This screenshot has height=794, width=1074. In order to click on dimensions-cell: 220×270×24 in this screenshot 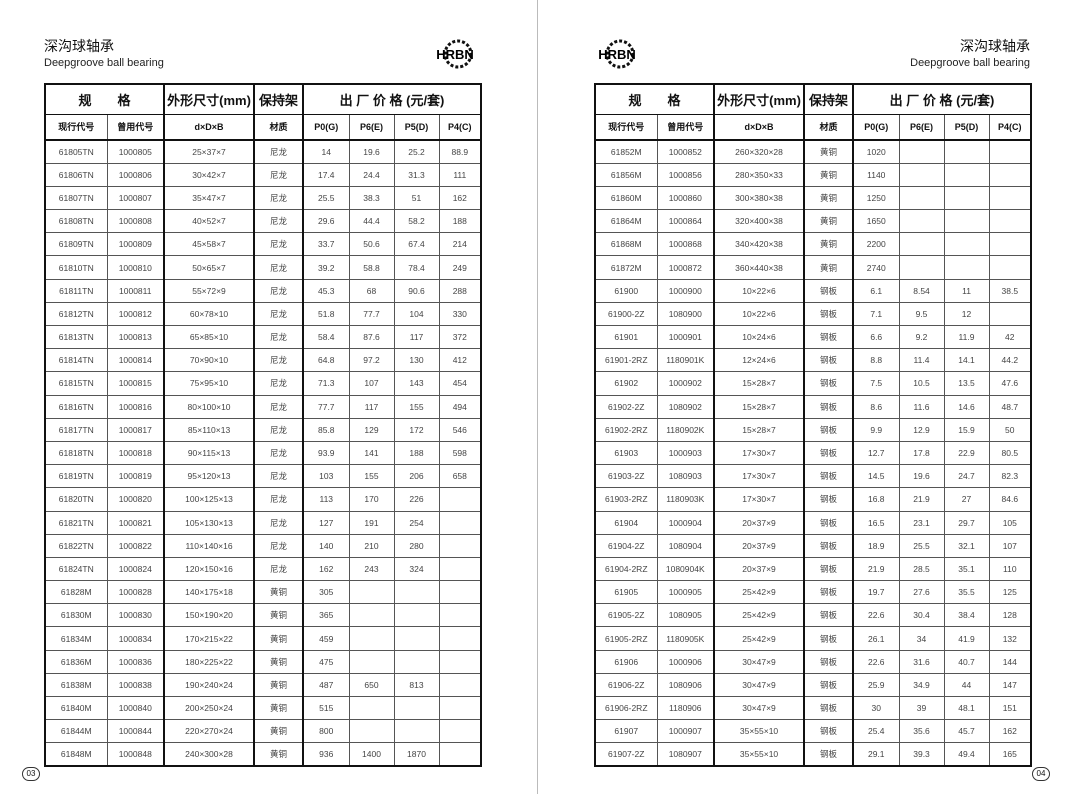, I will do `click(209, 731)`.